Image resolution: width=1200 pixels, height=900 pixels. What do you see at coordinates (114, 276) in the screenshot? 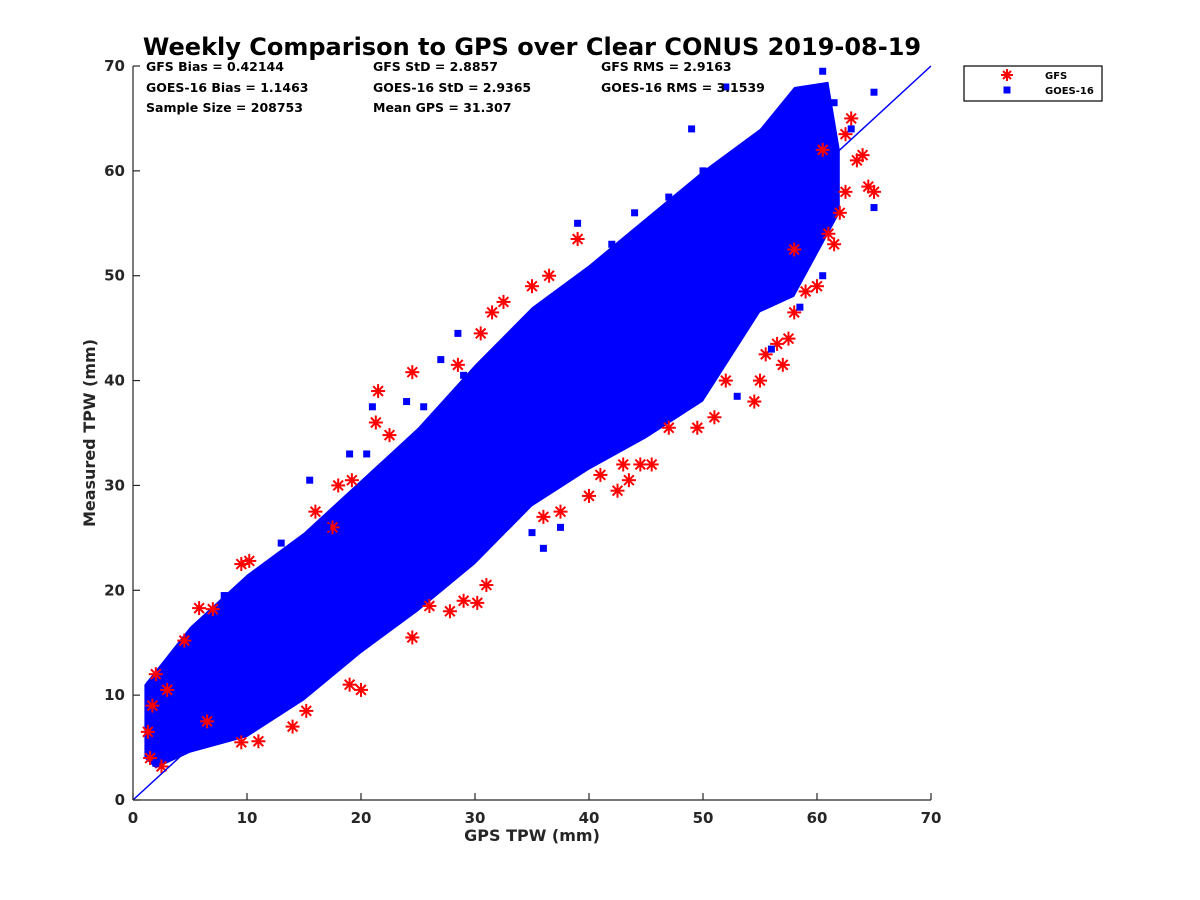
I see `y-tick-label: 50` at bounding box center [114, 276].